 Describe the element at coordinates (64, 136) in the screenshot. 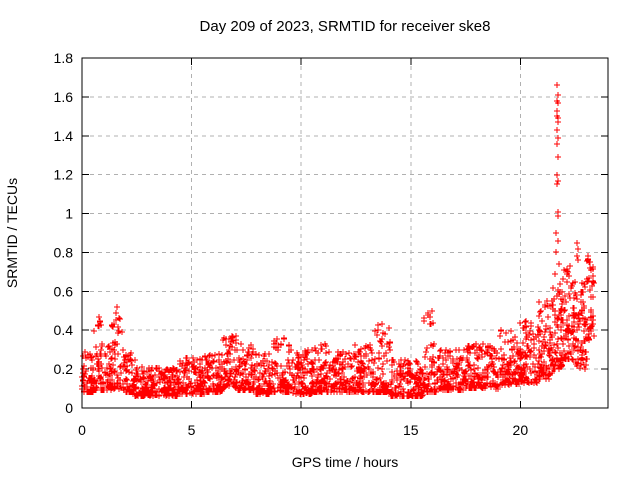

I see `y-tick-label: 1.4` at that location.